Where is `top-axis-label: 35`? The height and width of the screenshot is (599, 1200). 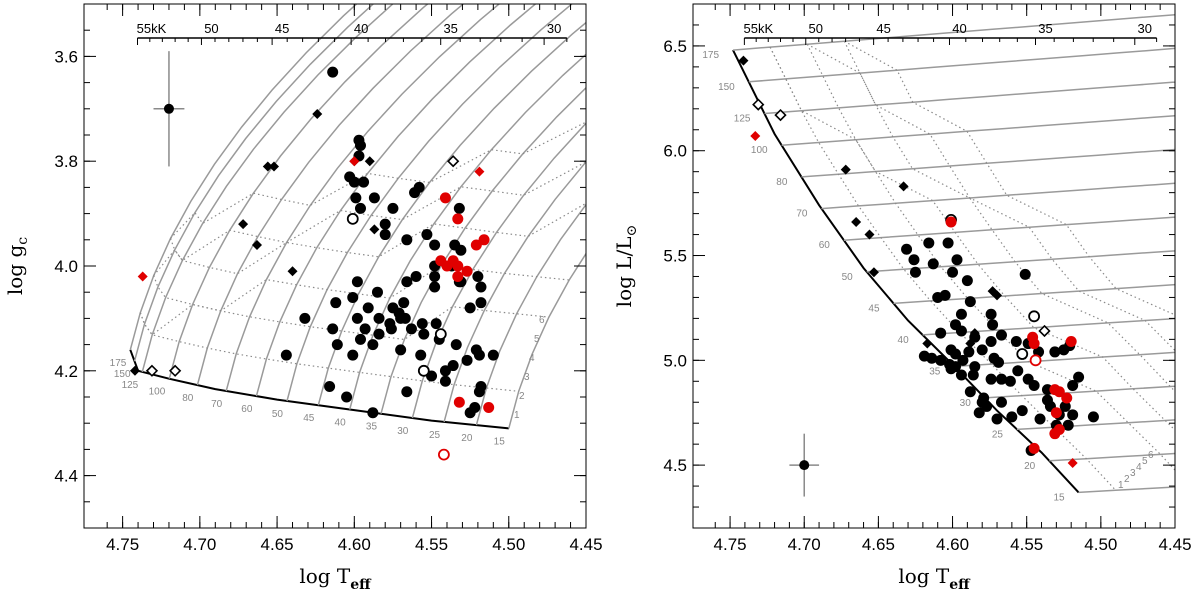 top-axis-label: 35 is located at coordinates (1045, 28).